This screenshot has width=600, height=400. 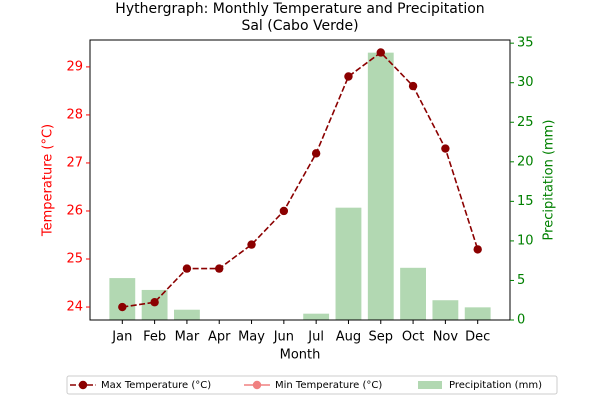 What do you see at coordinates (446, 337) in the screenshot?
I see `x-tick-label: Nov` at bounding box center [446, 337].